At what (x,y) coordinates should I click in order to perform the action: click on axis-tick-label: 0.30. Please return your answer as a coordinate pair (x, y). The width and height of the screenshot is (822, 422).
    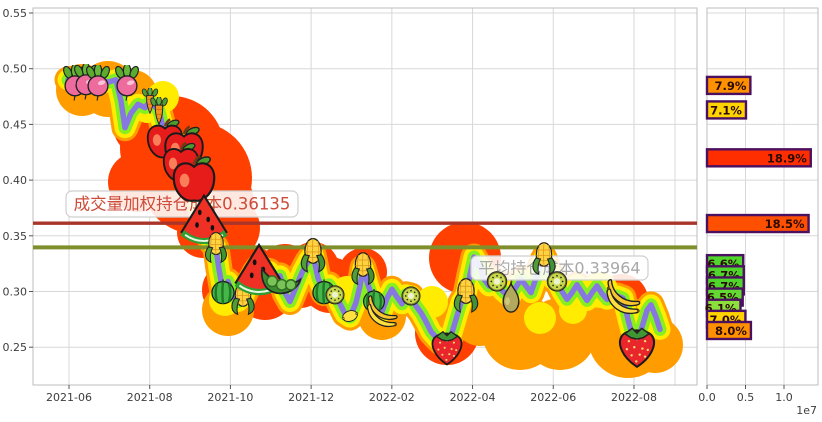
    Looking at the image, I should click on (15, 292).